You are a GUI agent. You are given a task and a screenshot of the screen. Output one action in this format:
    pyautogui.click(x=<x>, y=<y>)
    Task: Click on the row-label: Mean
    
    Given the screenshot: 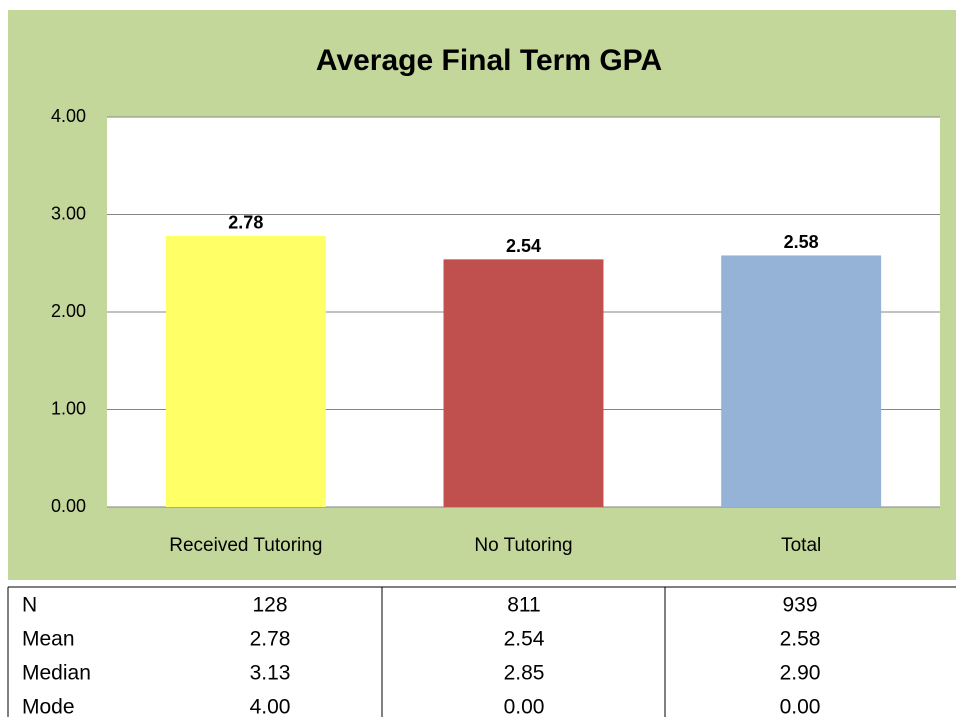 What is the action you would take?
    pyautogui.click(x=48, y=639)
    